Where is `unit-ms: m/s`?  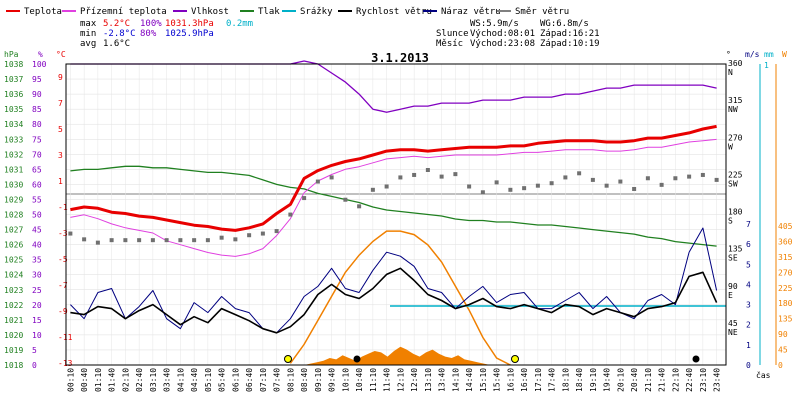 unit-ms: m/s is located at coordinates (752, 54).